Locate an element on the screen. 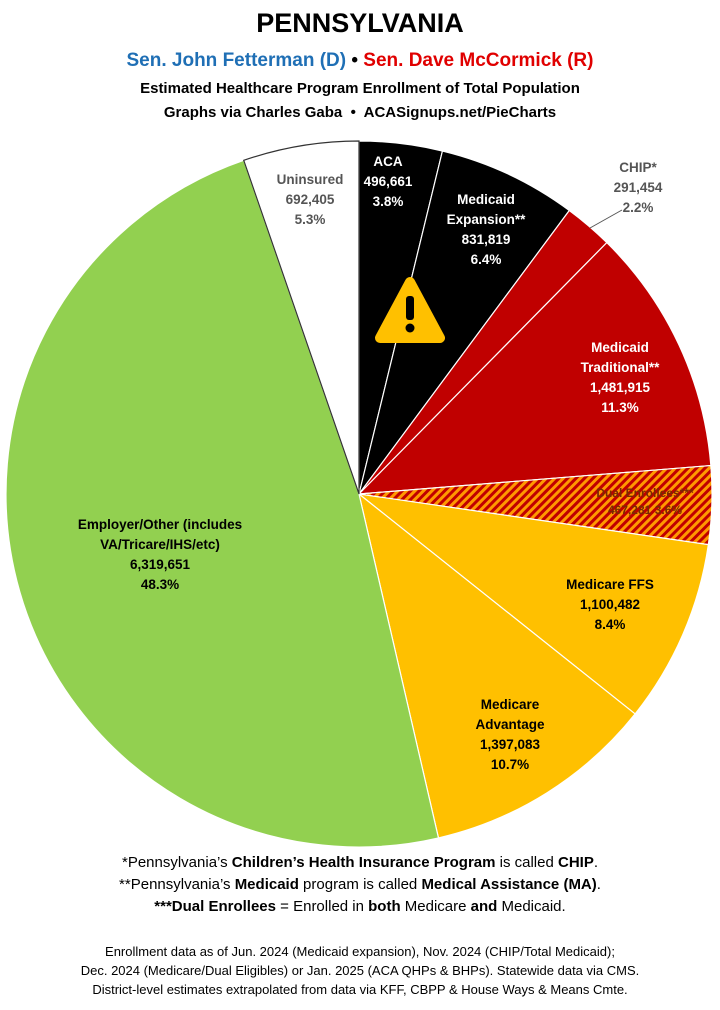  value-label: 831,819 is located at coordinates (486, 239).